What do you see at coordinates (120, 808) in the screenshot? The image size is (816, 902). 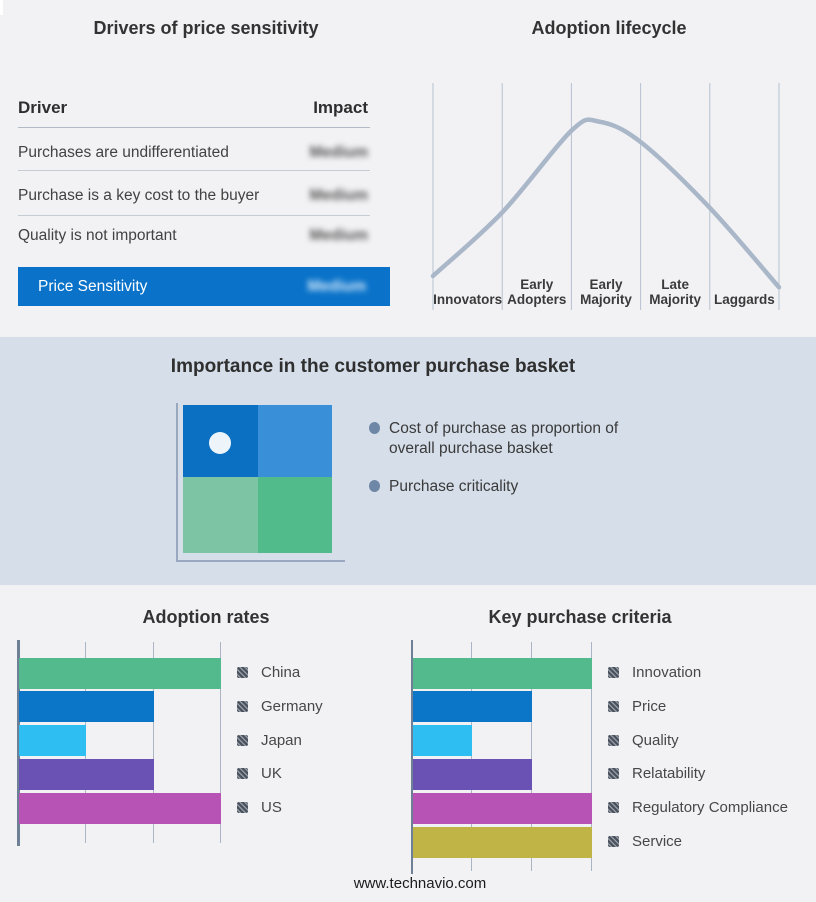 I see `bar-us` at bounding box center [120, 808].